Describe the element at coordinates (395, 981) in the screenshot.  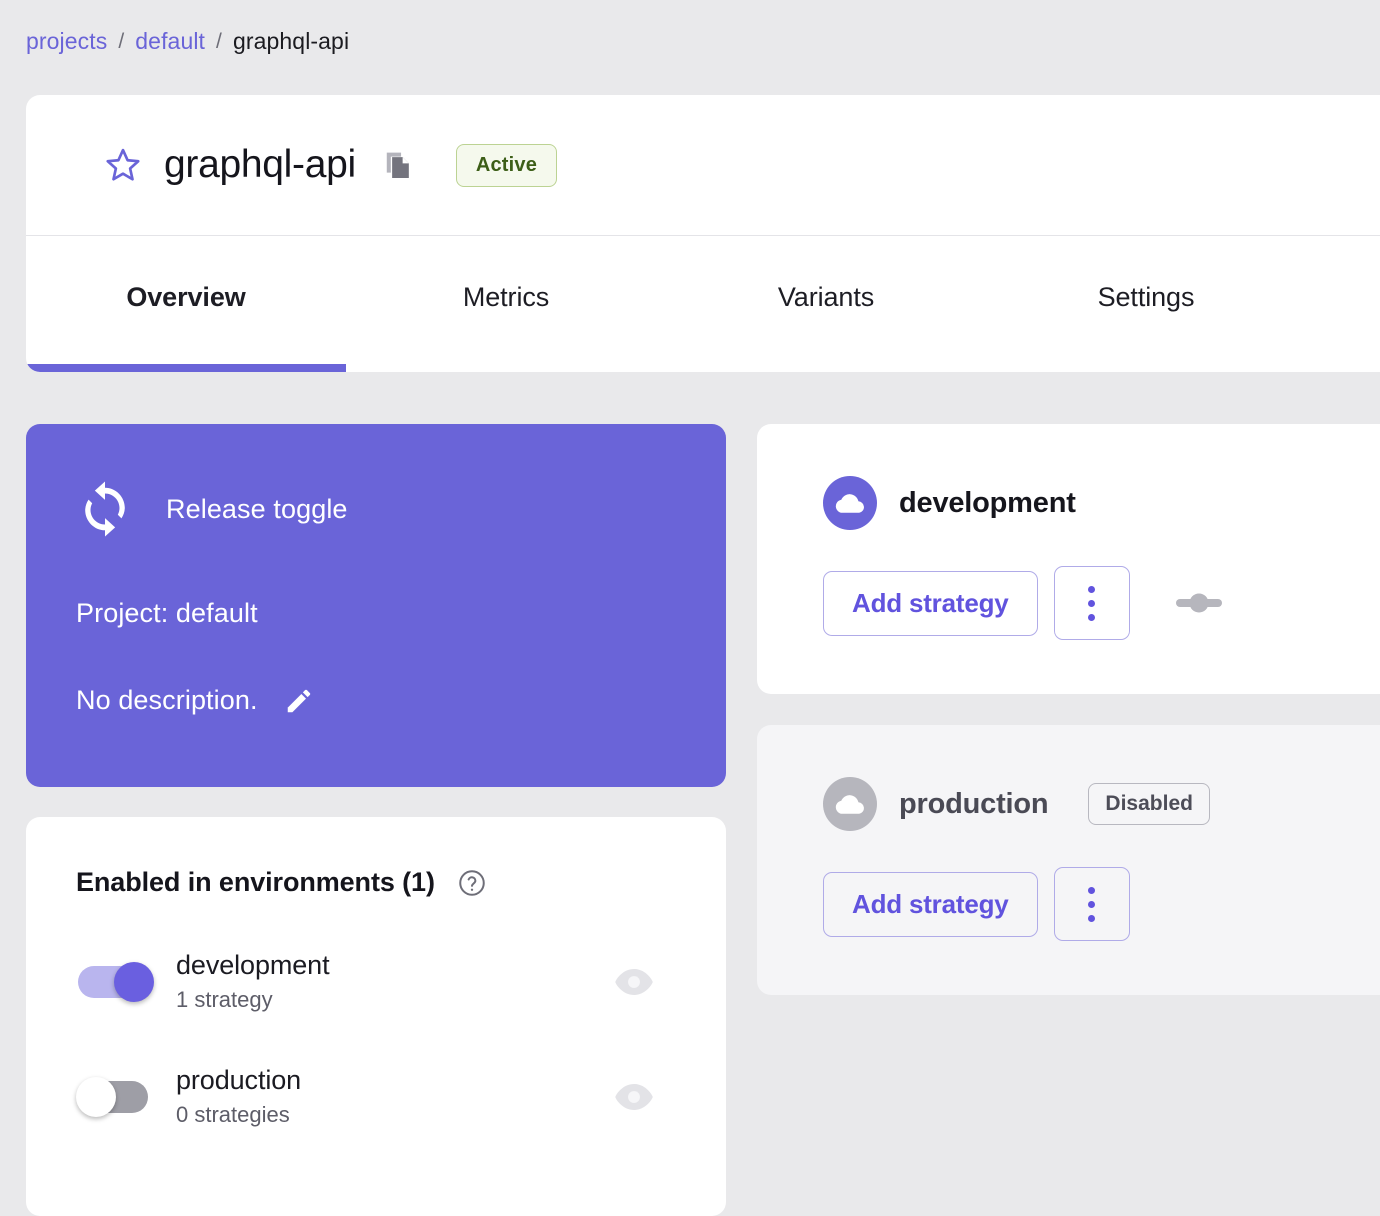
I see `environment-info: development 1 strategy` at that location.